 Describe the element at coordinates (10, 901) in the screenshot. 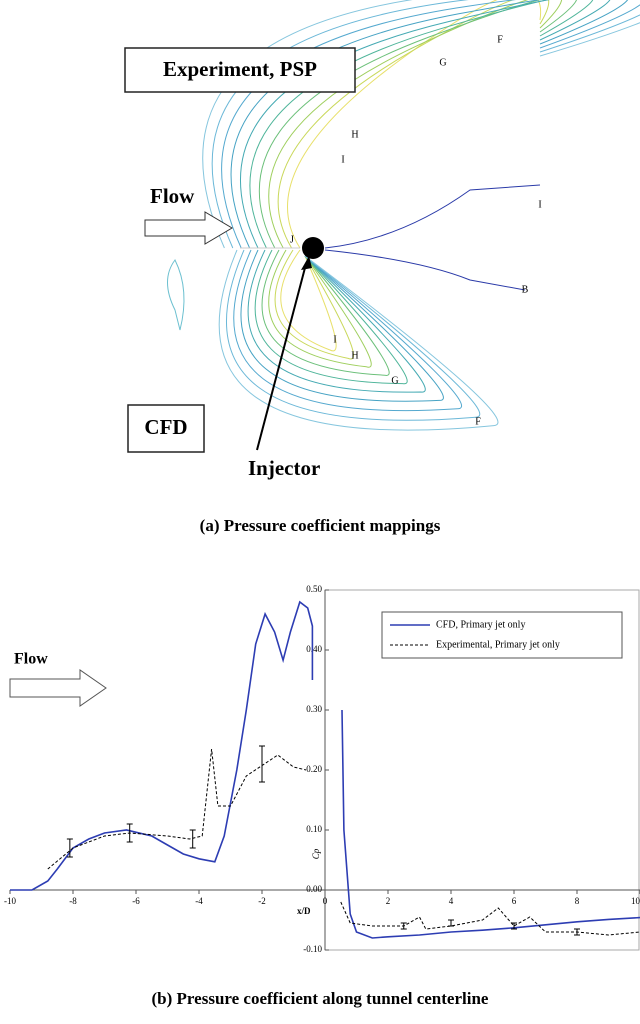

I see `x-tick-label: -10` at that location.